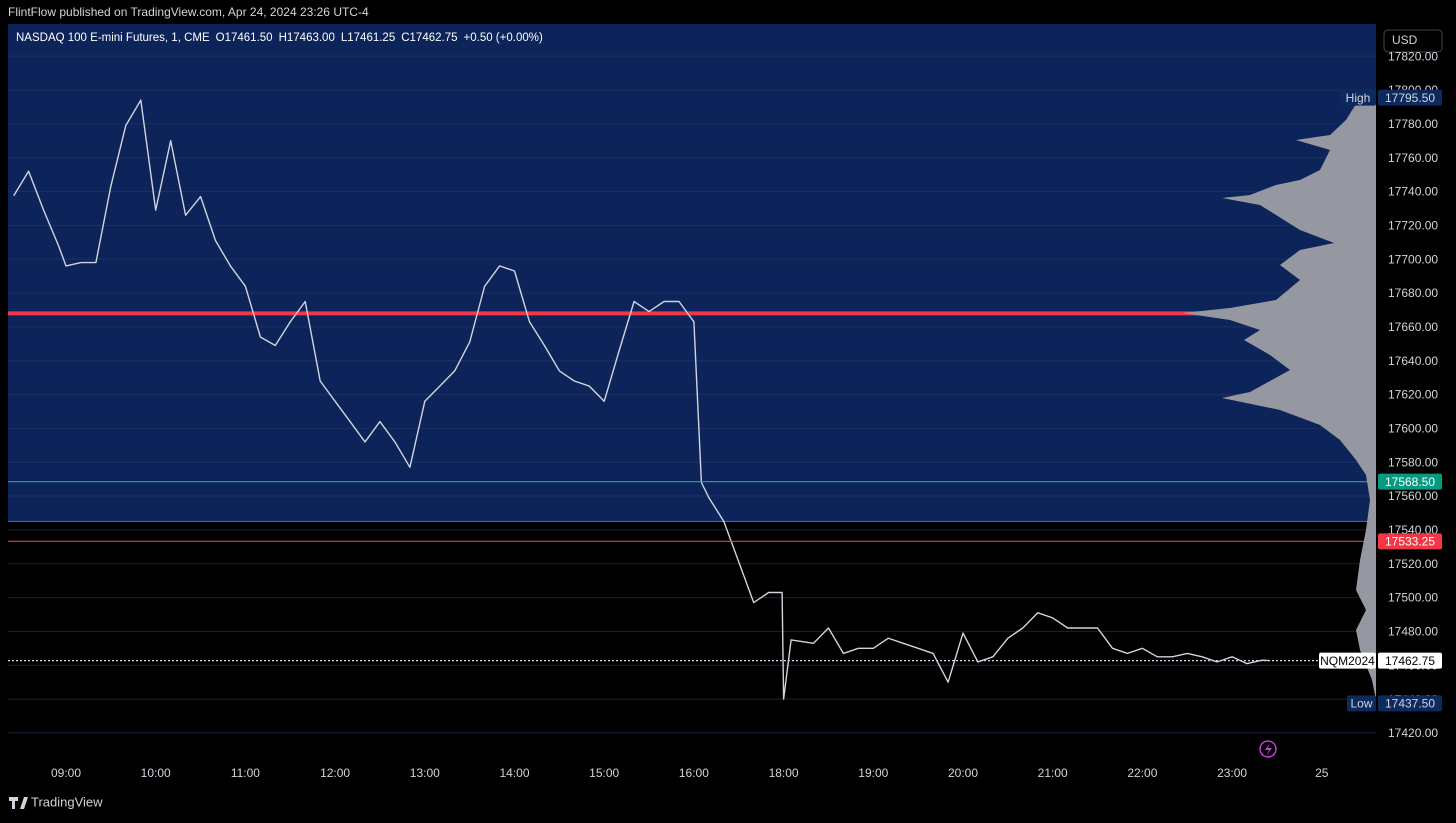  I want to click on y-tick-label: 17720.00, so click(1413, 226).